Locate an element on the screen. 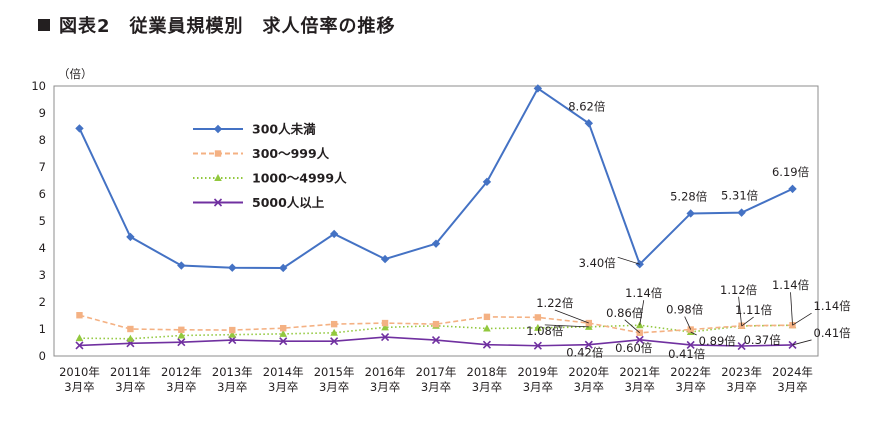  x-tick-label: 2014年 3月卒 is located at coordinates (283, 379).